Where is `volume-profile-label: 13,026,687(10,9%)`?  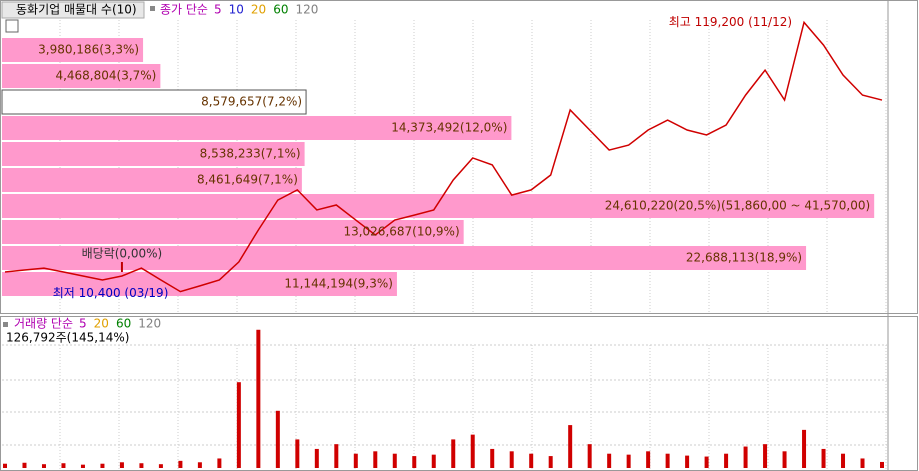 volume-profile-label: 13,026,687(10,9%) is located at coordinates (401, 232).